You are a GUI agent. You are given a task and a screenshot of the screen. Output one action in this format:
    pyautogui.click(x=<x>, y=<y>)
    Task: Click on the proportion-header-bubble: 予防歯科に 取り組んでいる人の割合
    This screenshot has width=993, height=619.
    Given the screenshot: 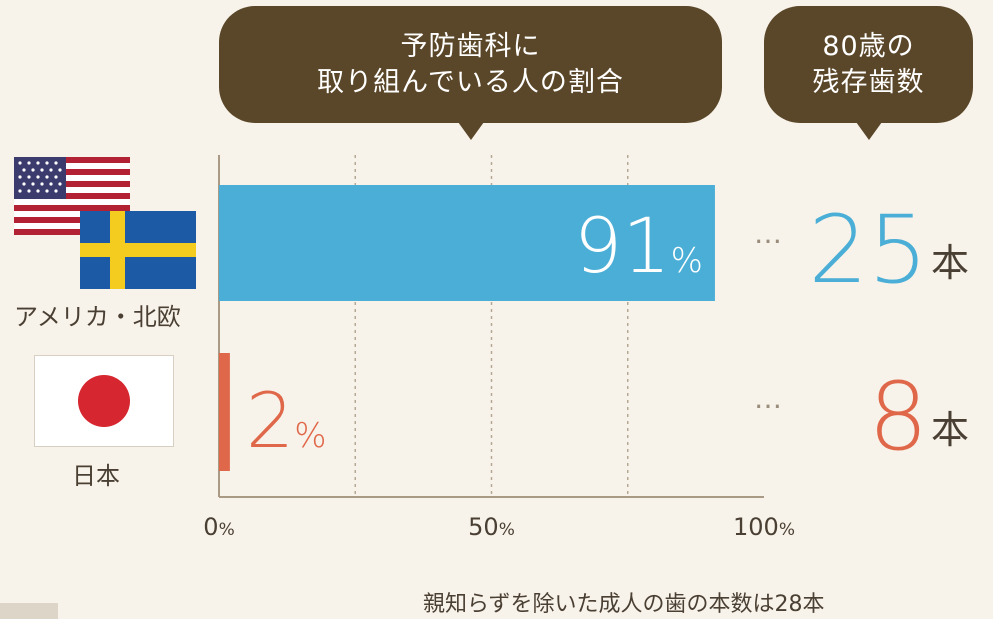 What is the action you would take?
    pyautogui.click(x=470, y=73)
    